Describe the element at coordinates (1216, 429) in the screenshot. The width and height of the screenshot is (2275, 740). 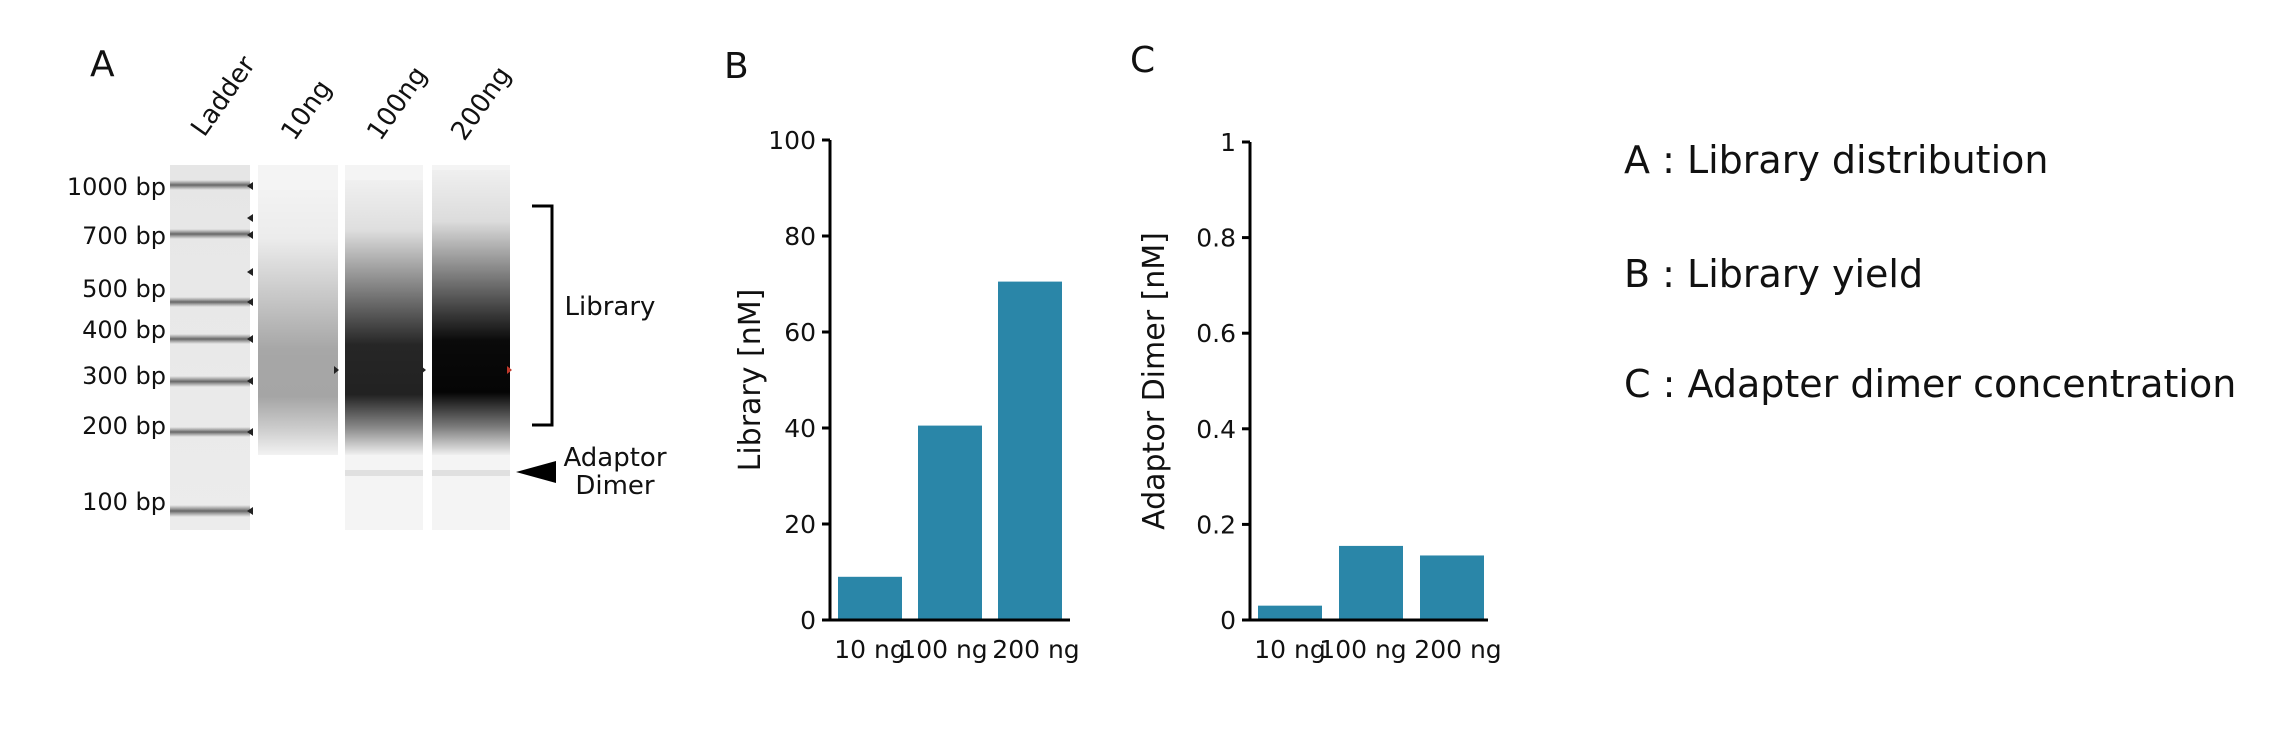
I see `y-tick-label: 0.4` at that location.